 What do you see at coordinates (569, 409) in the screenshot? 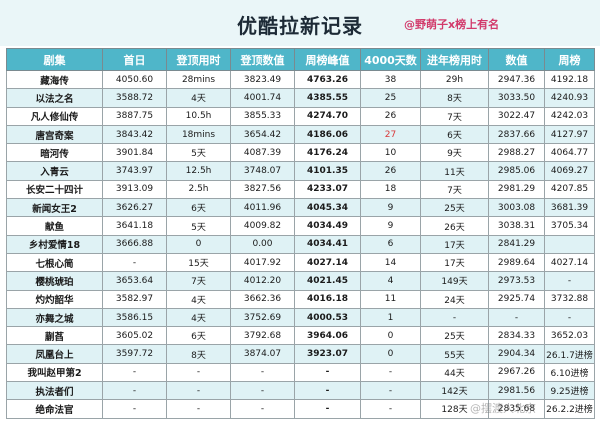
I see `cell-weekly: 26.2.2进榜` at bounding box center [569, 409].